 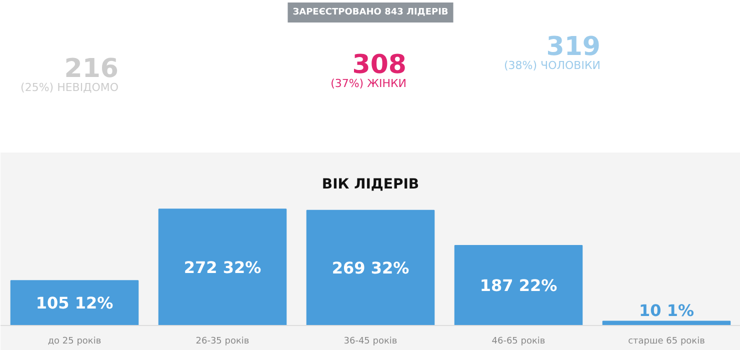 What do you see at coordinates (371, 184) in the screenshot?
I see `chart-title: ВІК ЛІДЕРІВ` at bounding box center [371, 184].